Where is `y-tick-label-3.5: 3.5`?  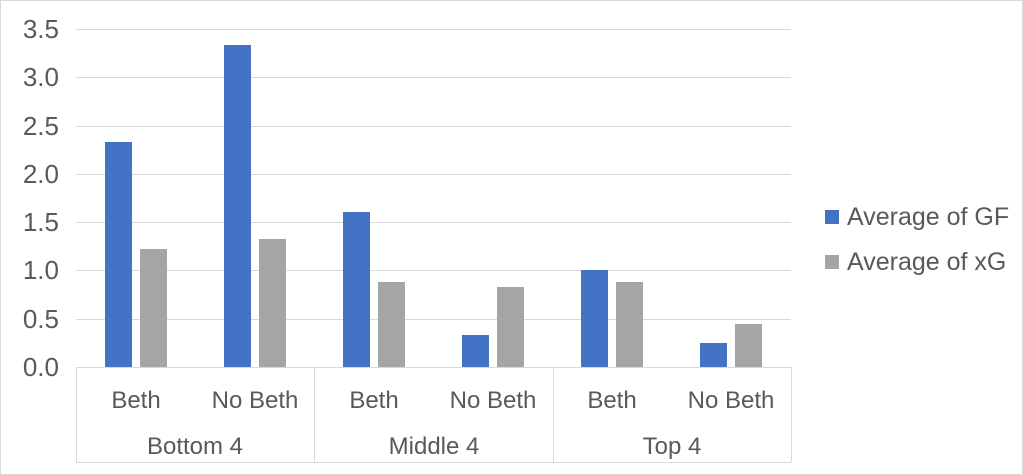
y-tick-label-3.5: 3.5 is located at coordinates (40, 29).